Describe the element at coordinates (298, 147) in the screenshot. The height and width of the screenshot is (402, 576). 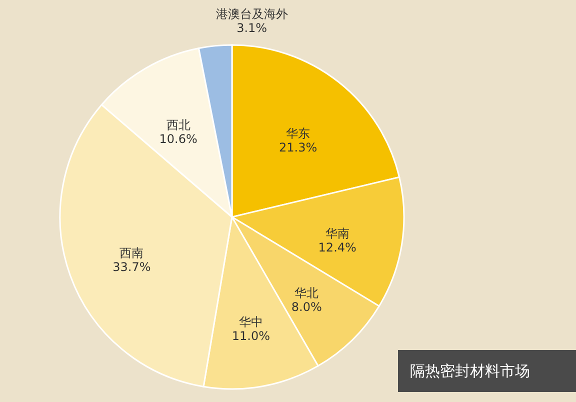
I see `data-label: 21.3%` at that location.